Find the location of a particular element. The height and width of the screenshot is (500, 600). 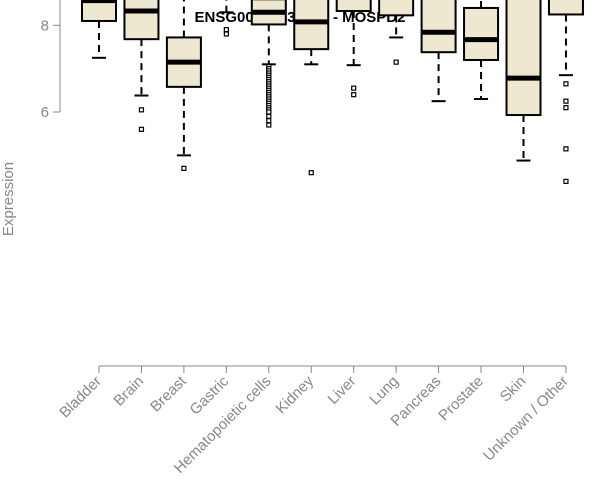

x-tick-label: Lung is located at coordinates (384, 391).